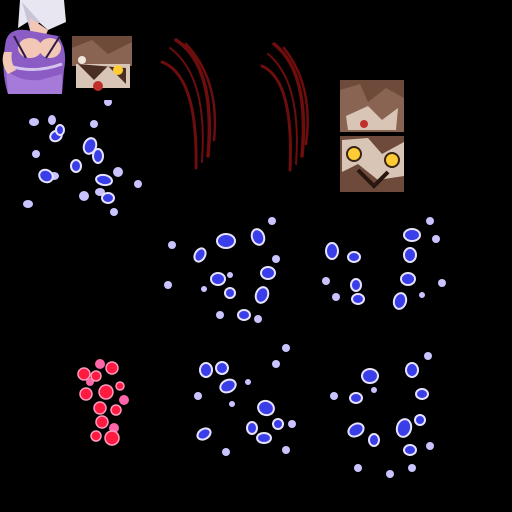  What do you see at coordinates (34, 48) in the screenshot?
I see `character-portrait` at bounding box center [34, 48].